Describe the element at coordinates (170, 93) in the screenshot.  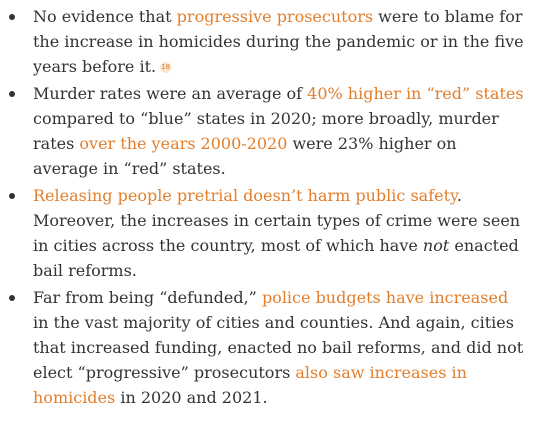
I see `item-text: Murder rates were an average of` at that location.